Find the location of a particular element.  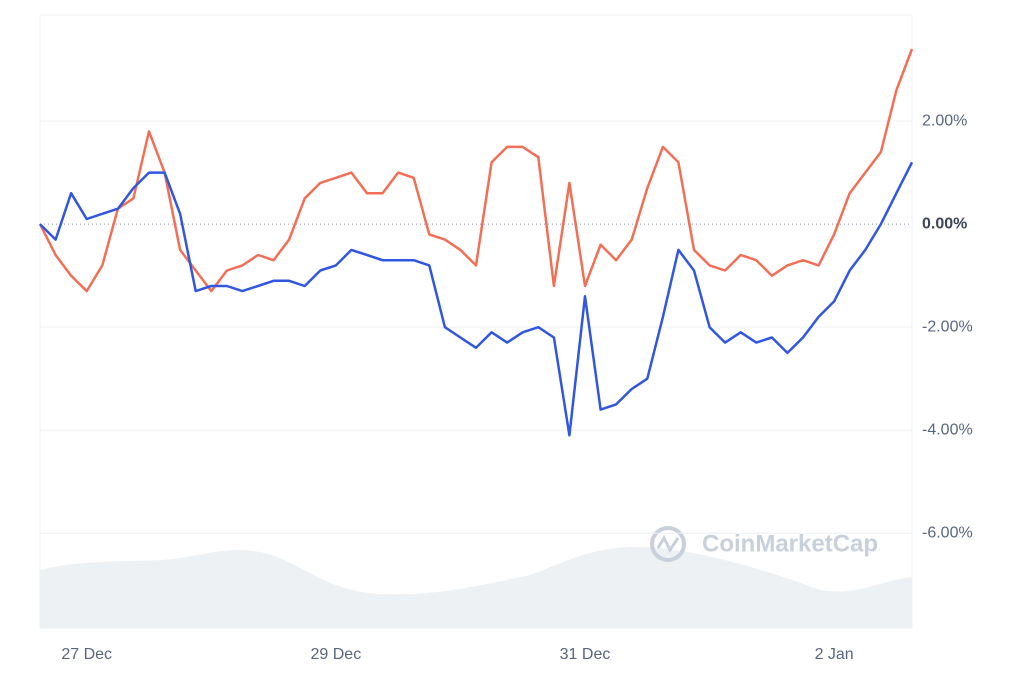

y-tick-label: 2.00% is located at coordinates (944, 120).